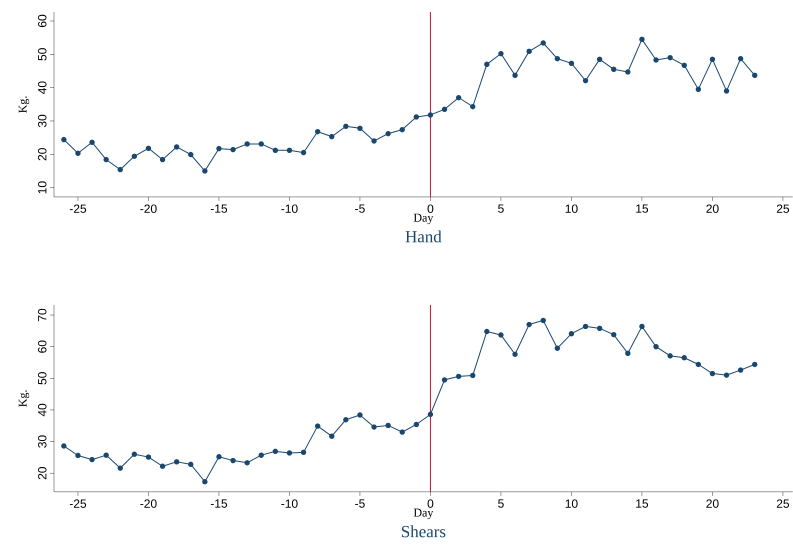 The image size is (793, 558). I want to click on y-tick-label: 20, so click(42, 473).